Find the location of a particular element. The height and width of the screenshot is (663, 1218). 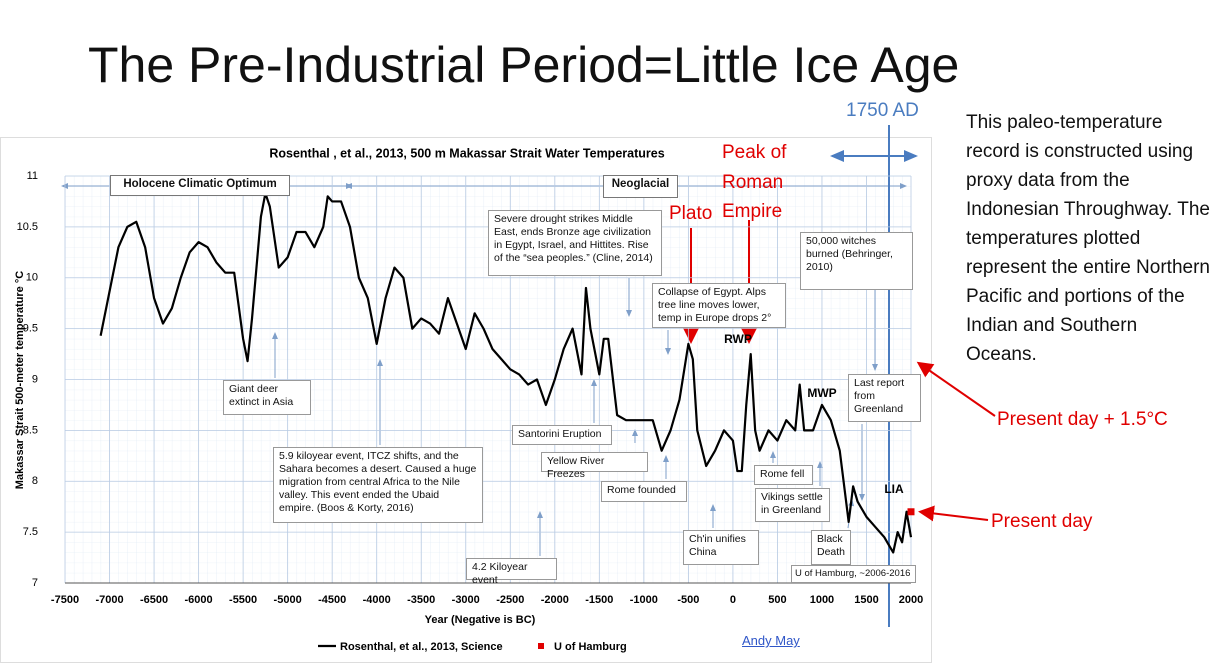

period-label: MWP is located at coordinates (821, 393).